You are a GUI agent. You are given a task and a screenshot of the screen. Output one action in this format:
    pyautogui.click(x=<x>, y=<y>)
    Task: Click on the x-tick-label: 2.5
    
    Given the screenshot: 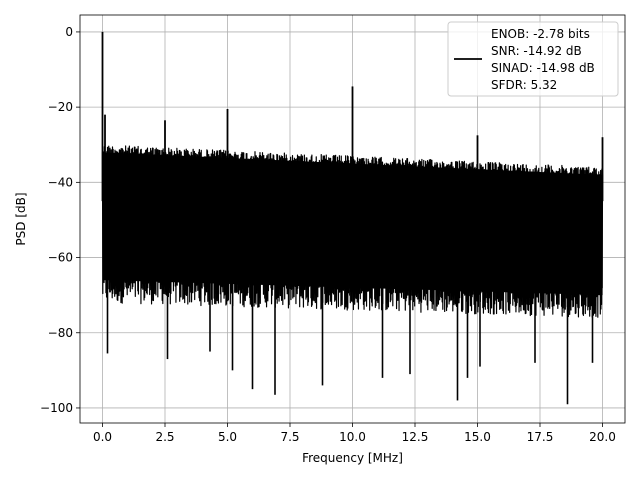 What is the action you would take?
    pyautogui.click(x=164, y=437)
    